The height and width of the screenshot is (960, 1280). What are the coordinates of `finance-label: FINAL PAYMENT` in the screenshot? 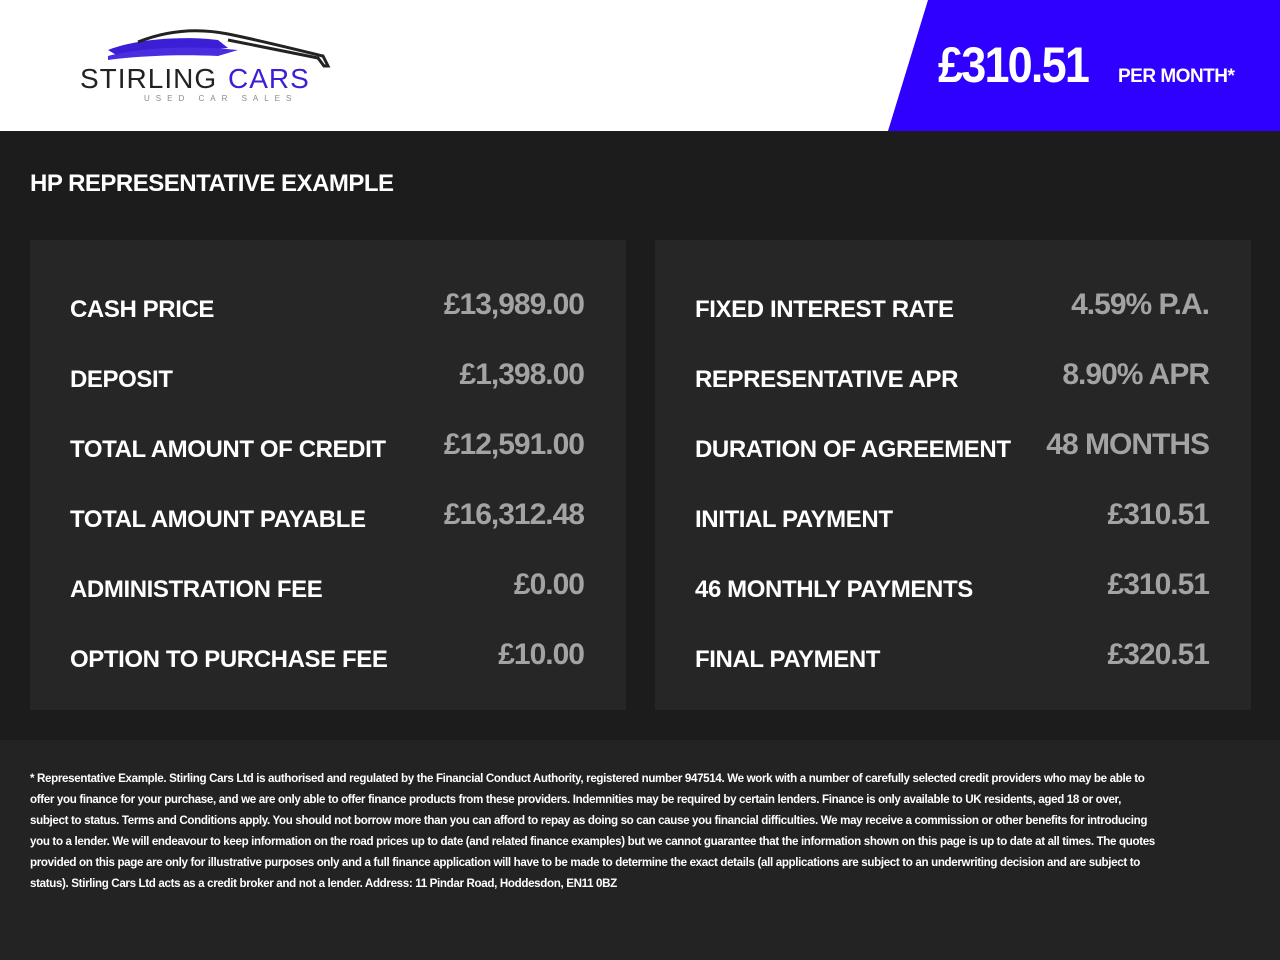 It's located at (788, 659).